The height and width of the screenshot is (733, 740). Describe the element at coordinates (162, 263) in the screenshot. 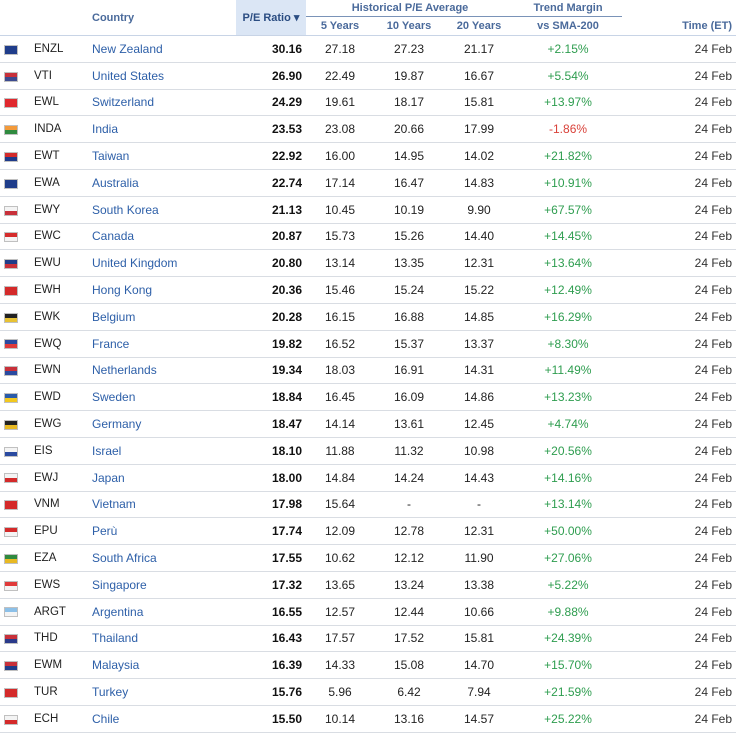

I see `country-link: United Kingdom` at that location.